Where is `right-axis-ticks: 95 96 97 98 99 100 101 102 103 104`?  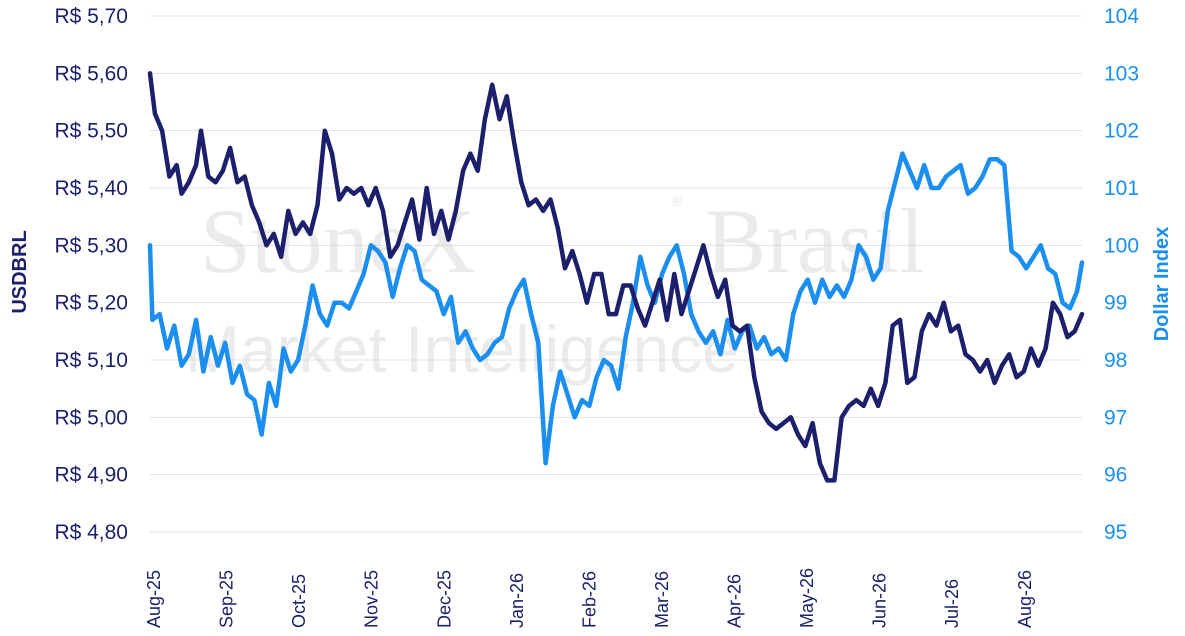 right-axis-ticks: 95 96 97 98 99 100 101 102 103 104 is located at coordinates (1121, 274).